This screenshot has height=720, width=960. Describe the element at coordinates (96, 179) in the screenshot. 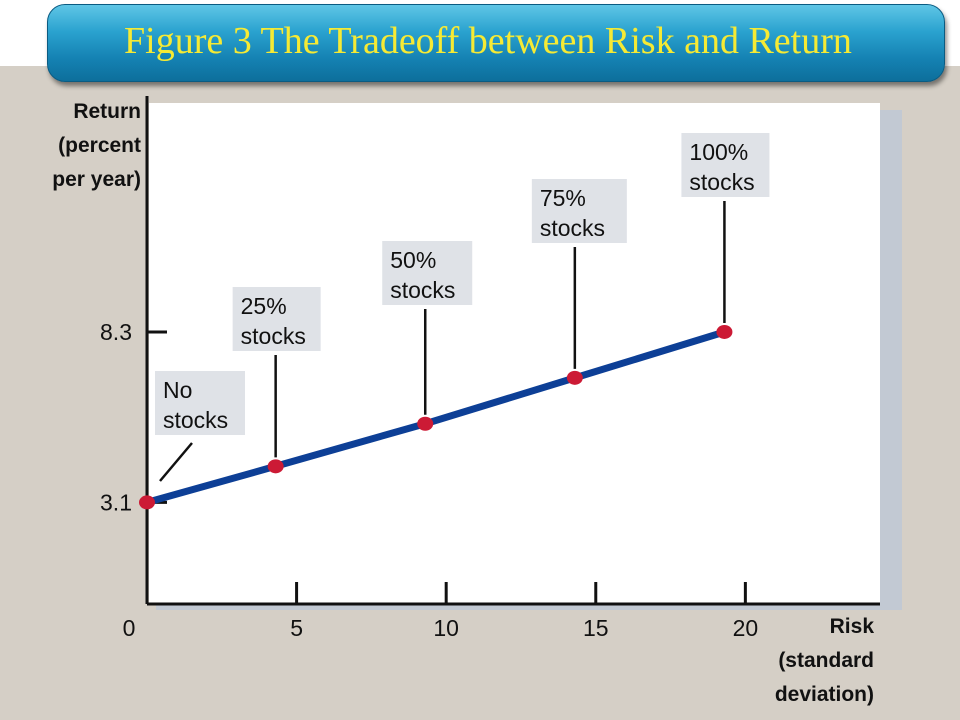

I see `y-axis-title-line: per year)` at that location.